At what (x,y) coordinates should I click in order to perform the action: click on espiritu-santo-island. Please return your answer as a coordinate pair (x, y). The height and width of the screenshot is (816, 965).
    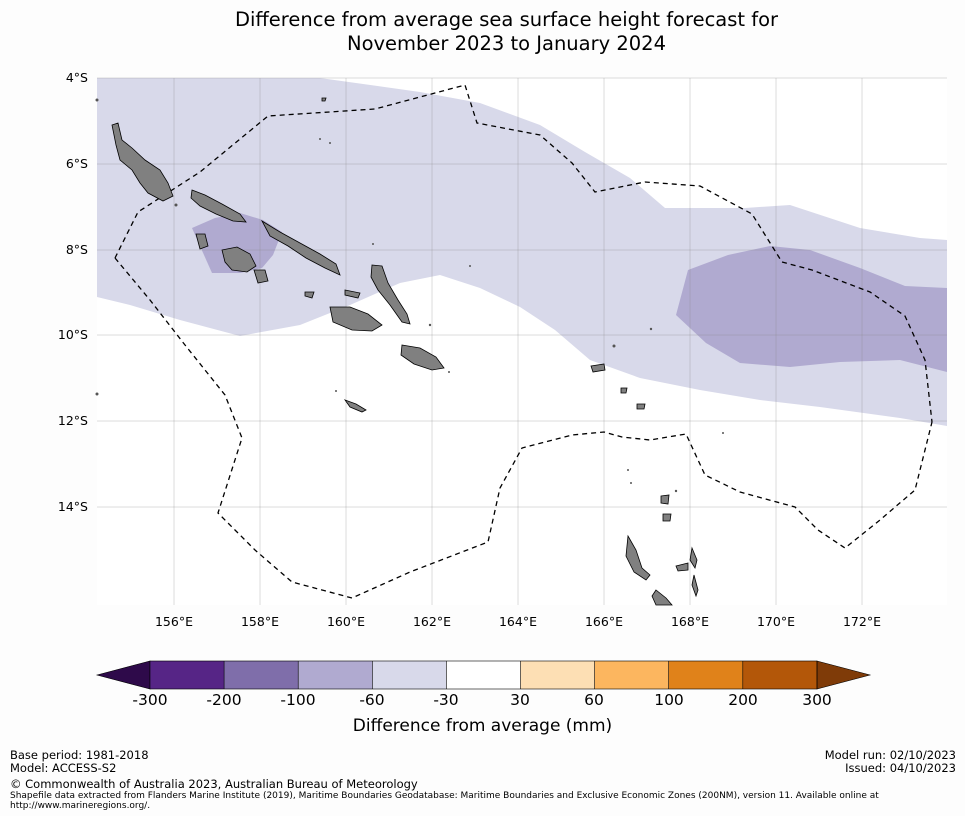
    Looking at the image, I should click on (638, 557).